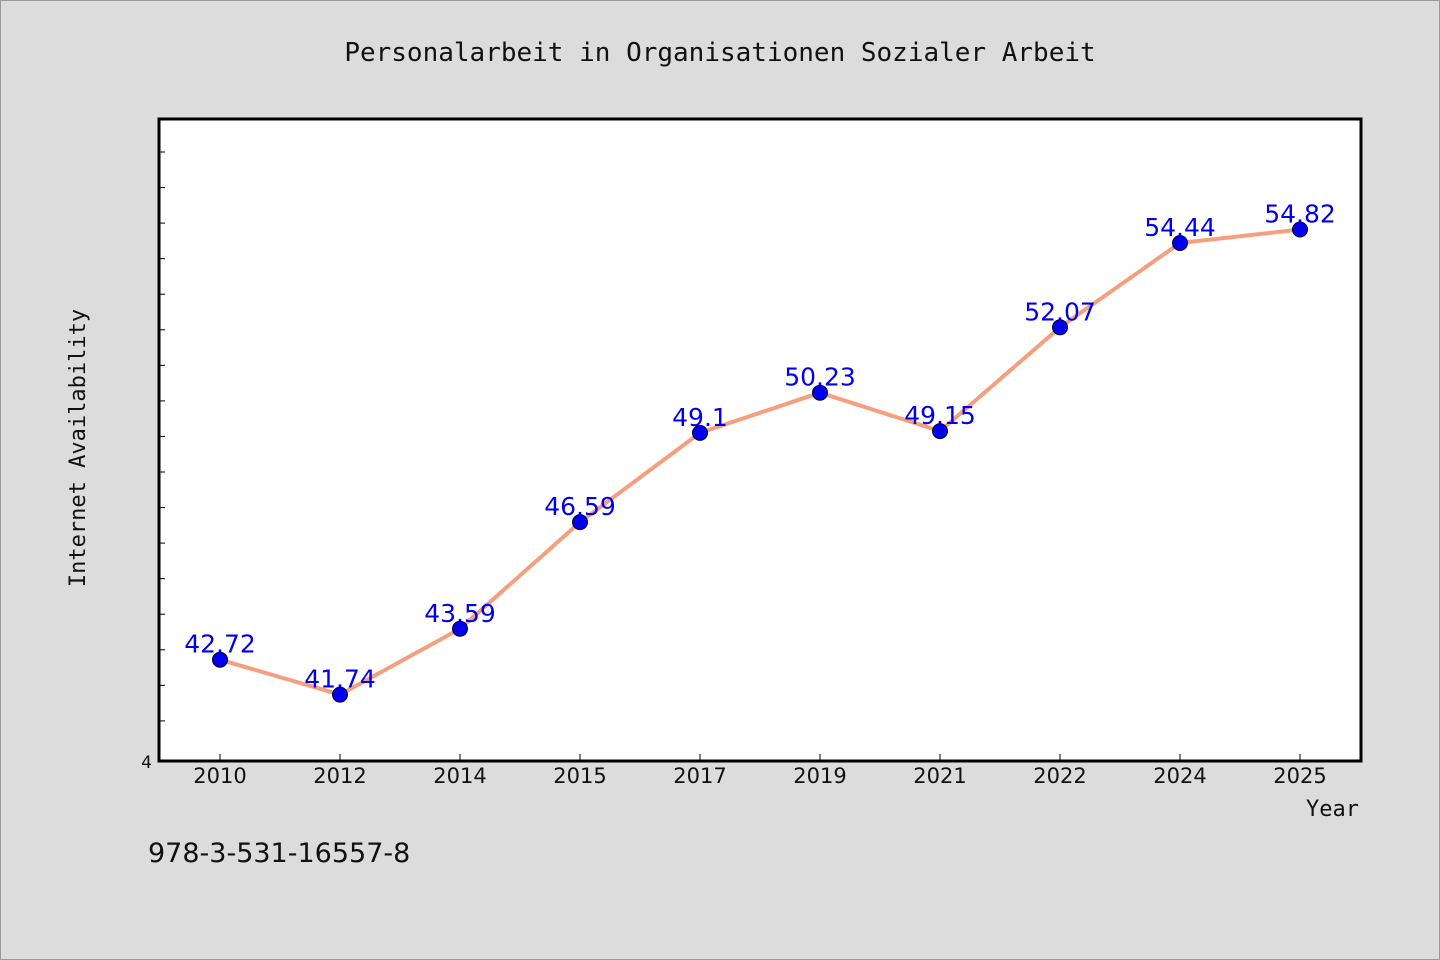 The width and height of the screenshot is (1440, 960). I want to click on x-tick-label: 2017, so click(699, 776).